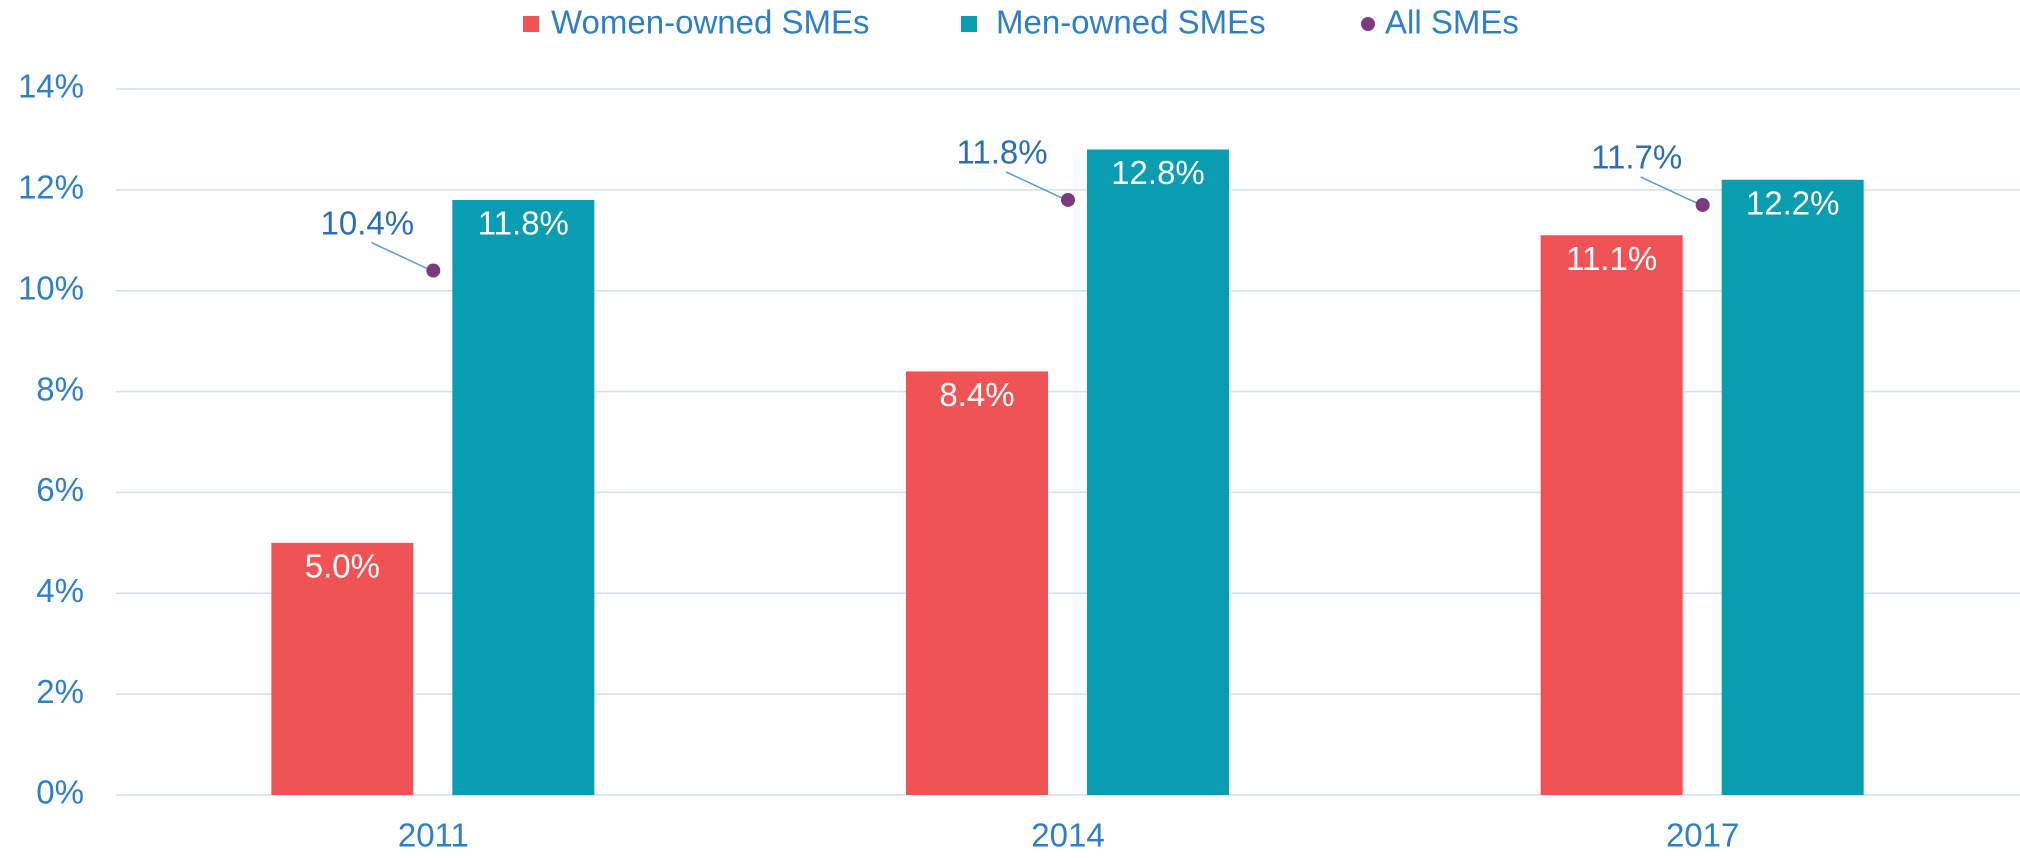 This screenshot has width=2020, height=858. I want to click on legend-label: All SMEs, so click(1452, 22).